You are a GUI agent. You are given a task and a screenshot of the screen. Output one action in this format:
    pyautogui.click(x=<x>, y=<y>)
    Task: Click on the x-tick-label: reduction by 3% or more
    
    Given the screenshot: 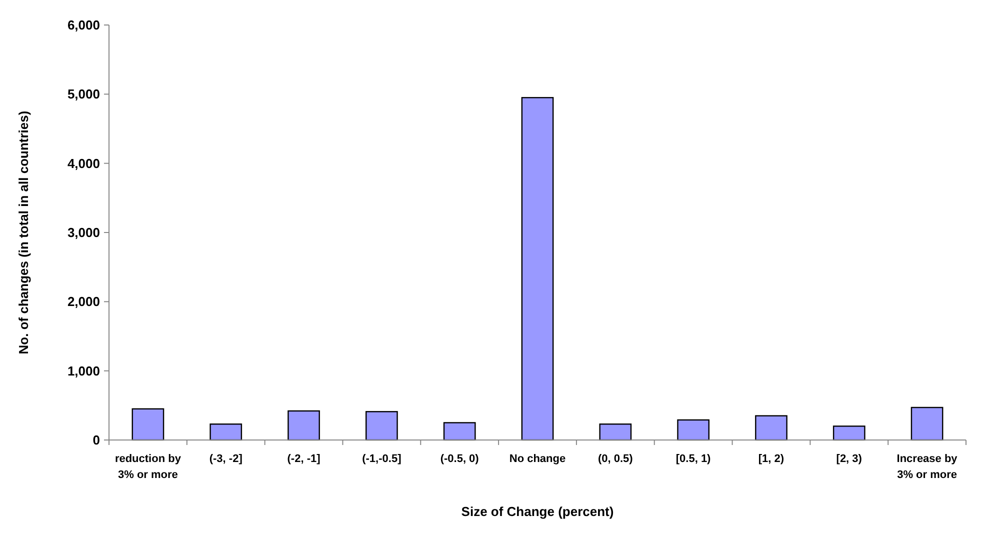 What is the action you would take?
    pyautogui.click(x=148, y=467)
    